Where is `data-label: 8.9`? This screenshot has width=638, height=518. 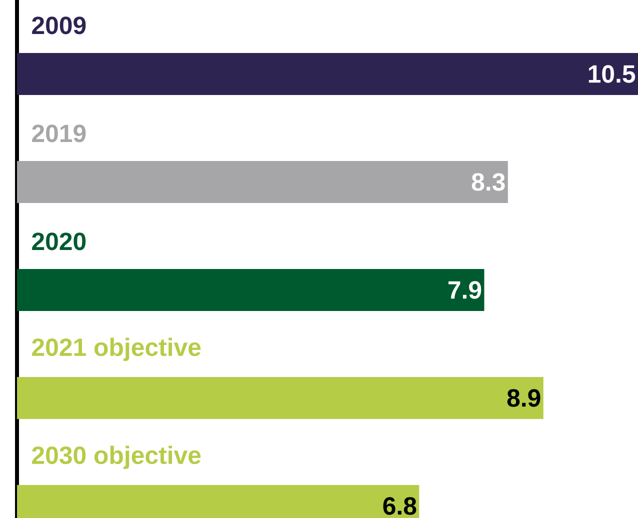
data-label: 8.9 is located at coordinates (523, 398).